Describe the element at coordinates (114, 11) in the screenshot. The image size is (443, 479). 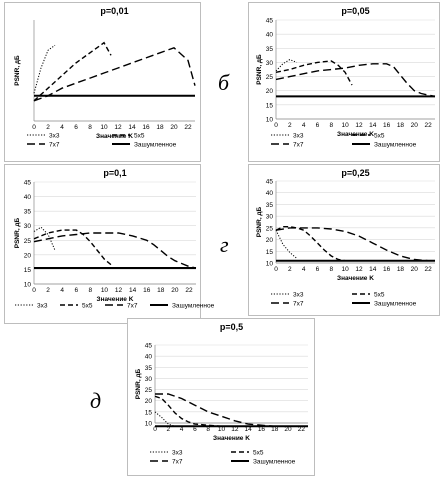
I see `chart-title: p=0,01` at that location.